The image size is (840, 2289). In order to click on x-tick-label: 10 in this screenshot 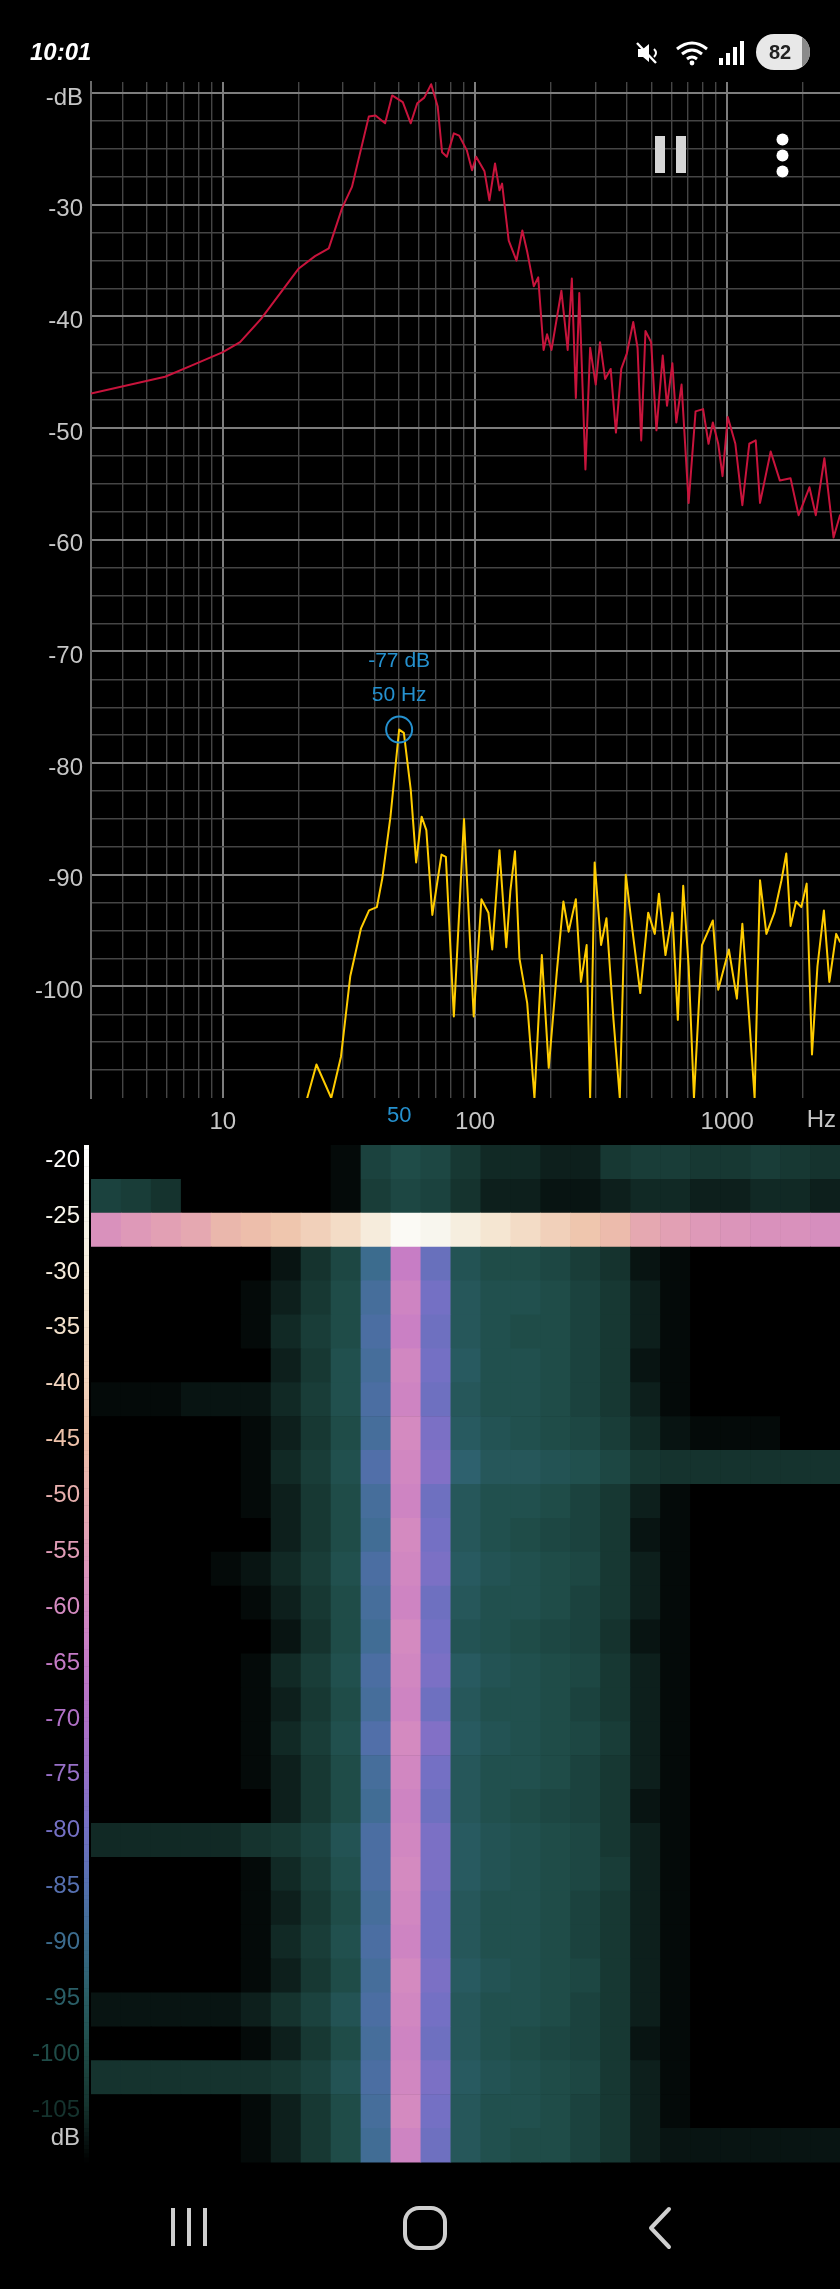, I will do `click(223, 1121)`.